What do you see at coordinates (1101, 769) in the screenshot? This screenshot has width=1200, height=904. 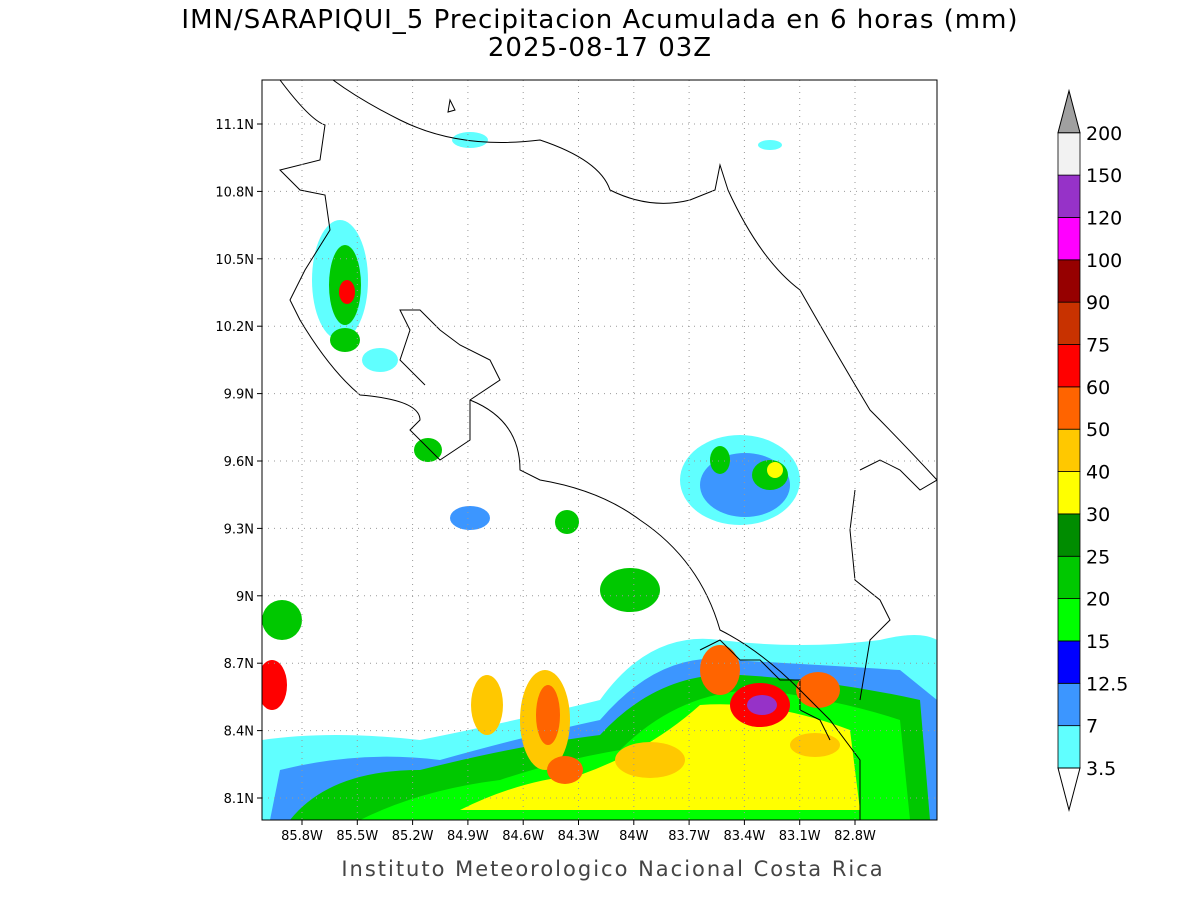 I see `colorbar-label: 3.5` at bounding box center [1101, 769].